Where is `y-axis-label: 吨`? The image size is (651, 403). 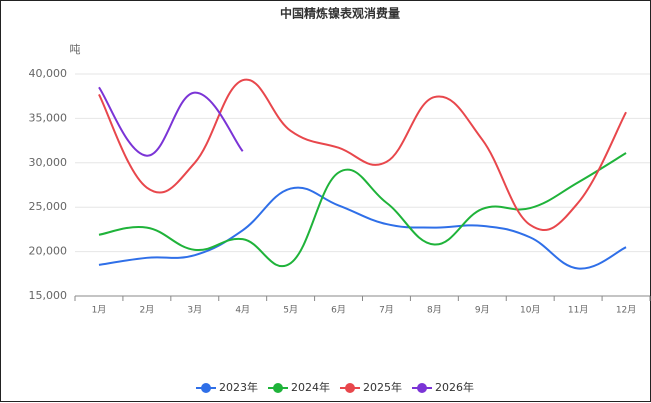 y-axis-label: 吨 is located at coordinates (75, 49).